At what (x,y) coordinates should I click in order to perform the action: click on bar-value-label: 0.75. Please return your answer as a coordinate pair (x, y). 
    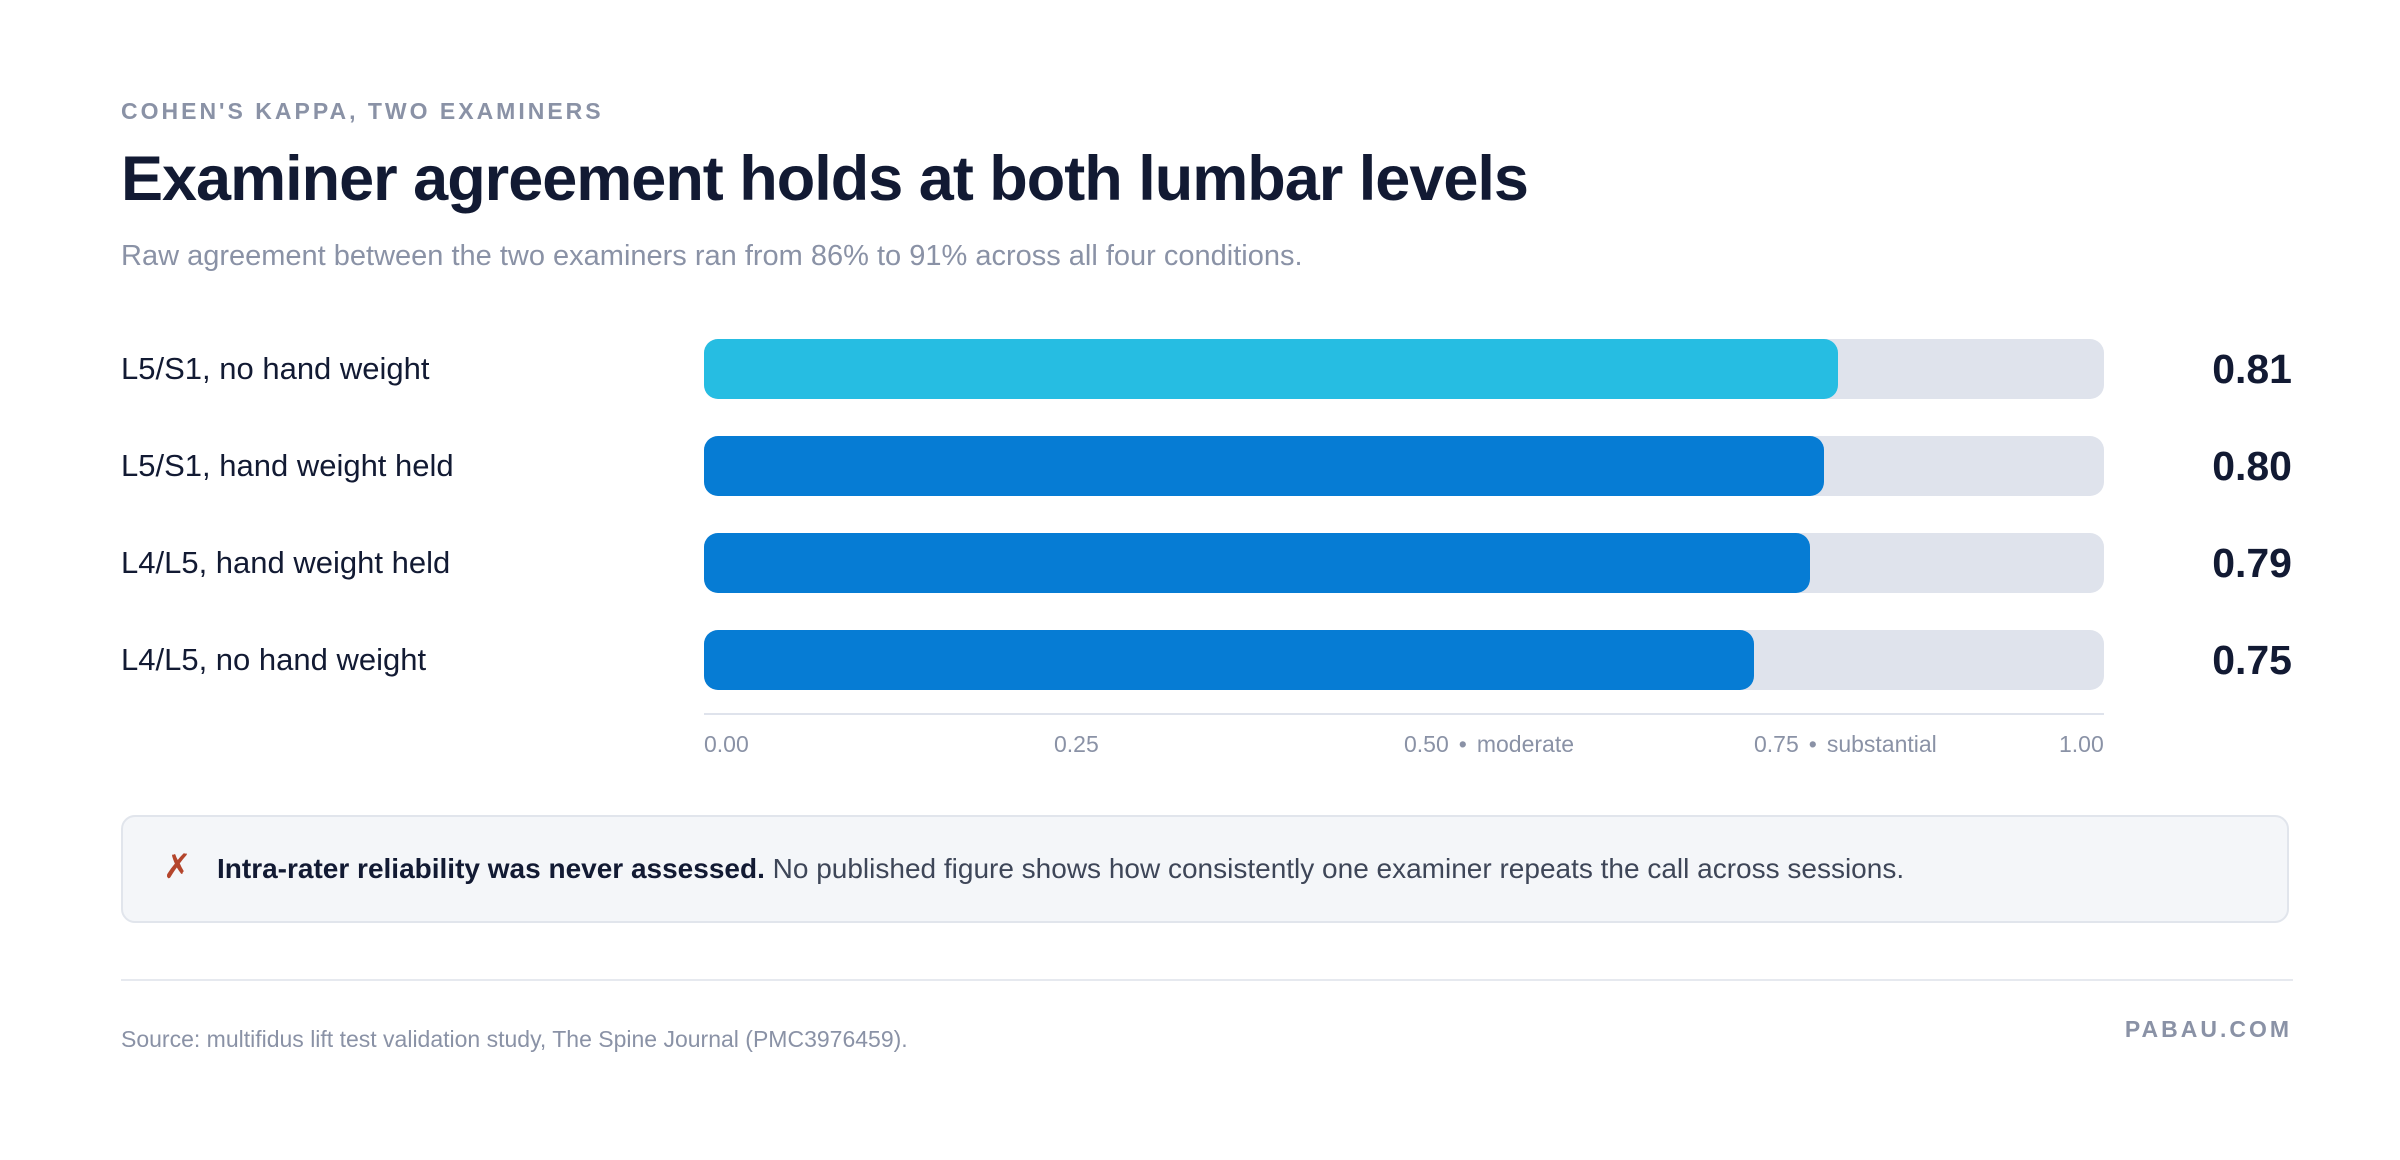
    Looking at the image, I should click on (2252, 660).